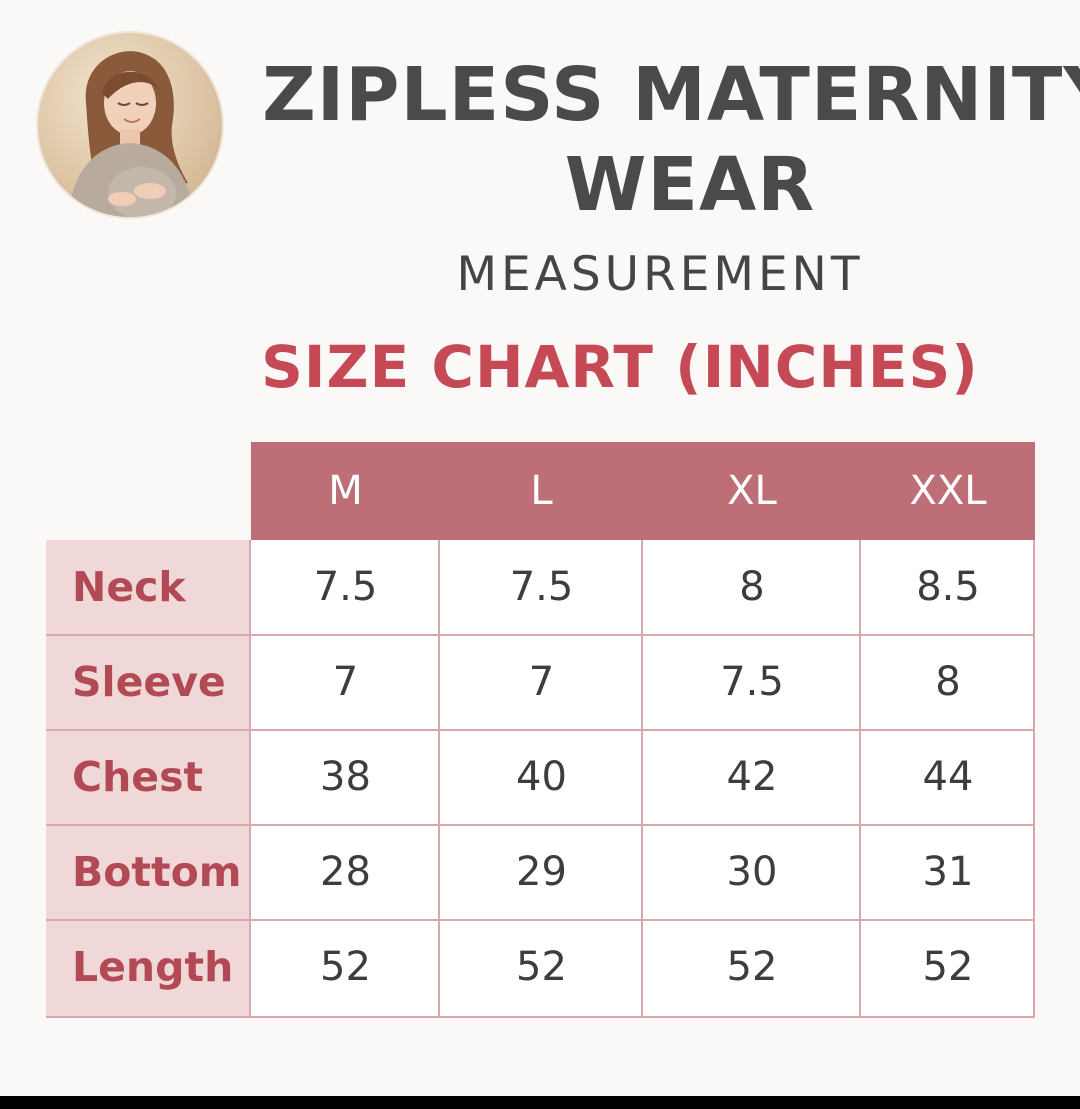 This screenshot has height=1109, width=1080. Describe the element at coordinates (752, 491) in the screenshot. I see `column-header-xl: XL` at that location.